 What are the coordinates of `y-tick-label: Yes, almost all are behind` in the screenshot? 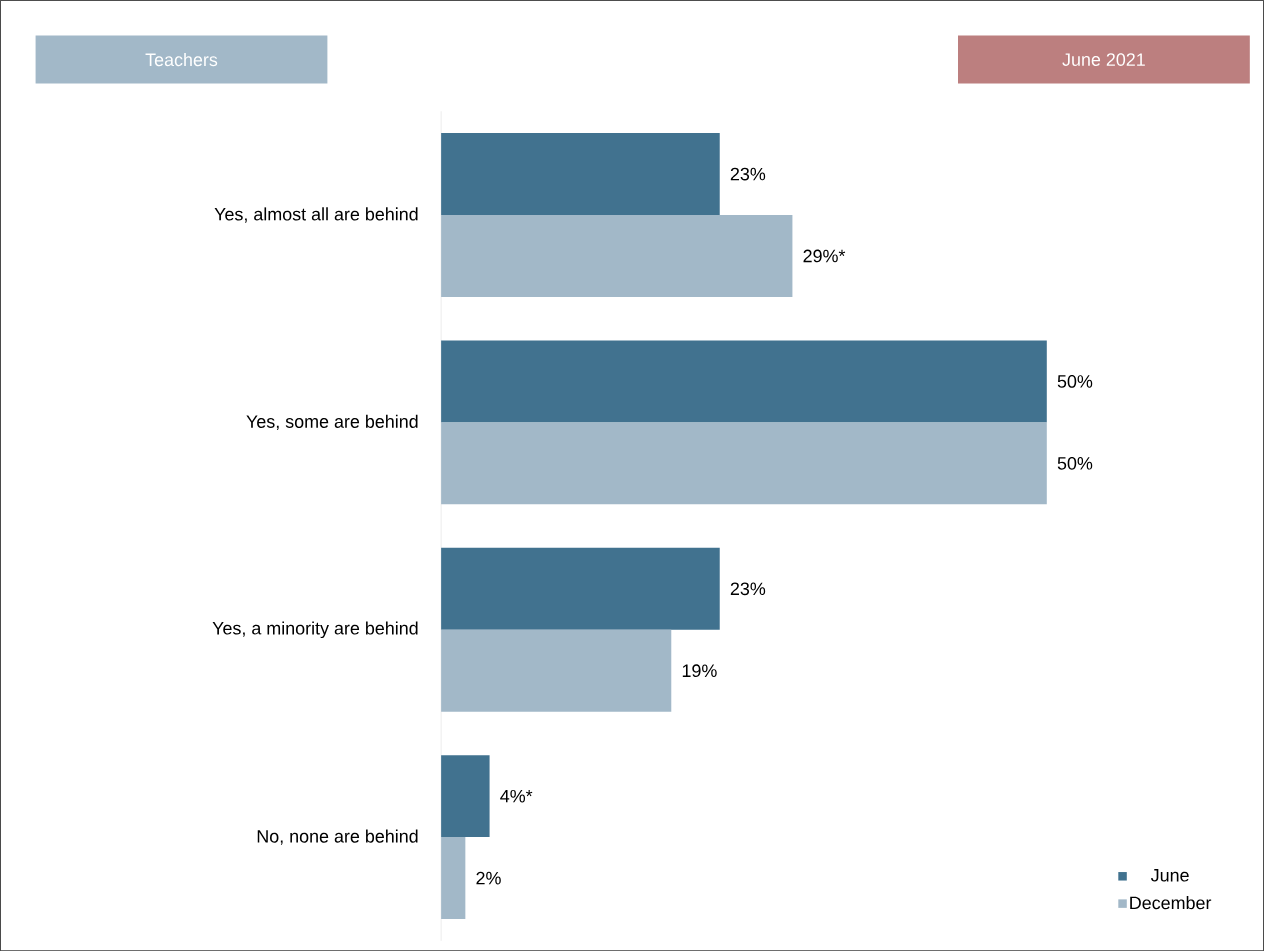 It's located at (316, 215).